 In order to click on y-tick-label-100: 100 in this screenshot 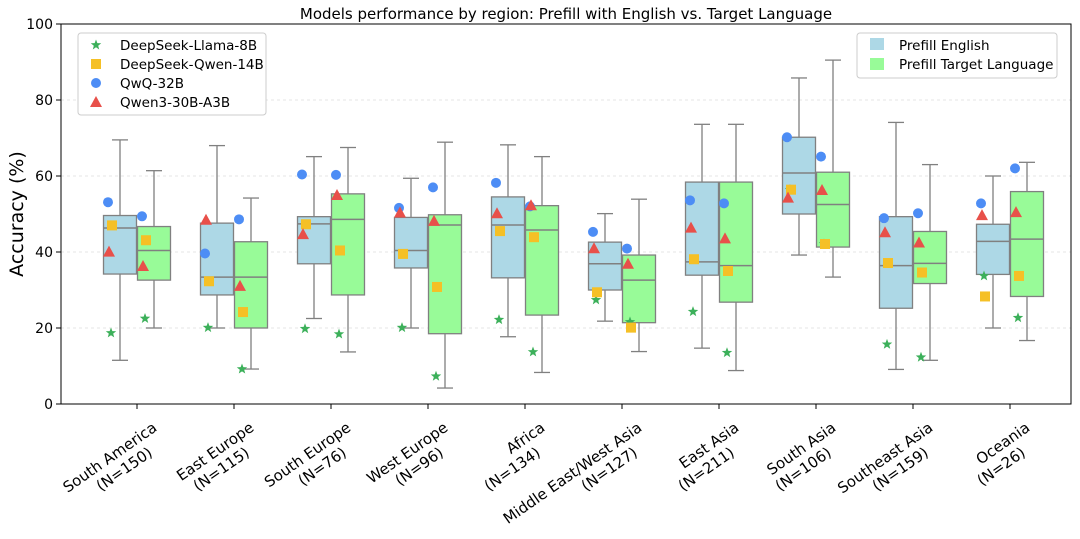, I will do `click(39, 25)`.